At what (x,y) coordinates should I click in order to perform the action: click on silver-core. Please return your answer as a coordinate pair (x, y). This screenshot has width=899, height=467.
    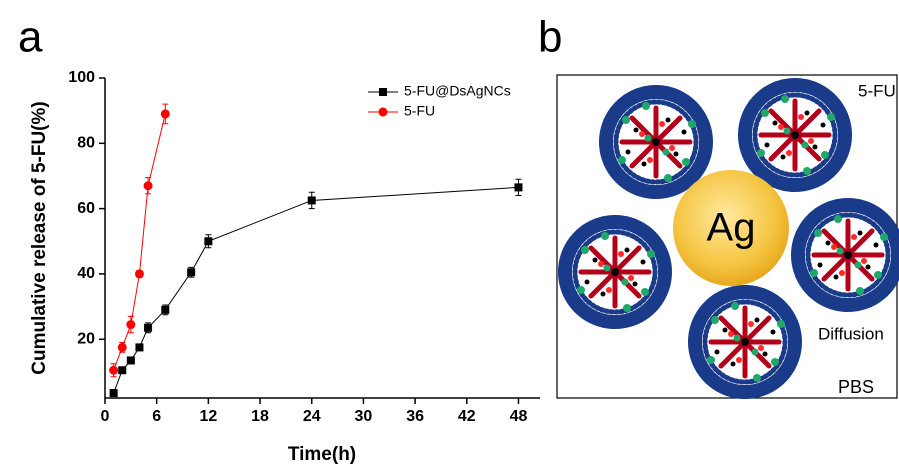
    Looking at the image, I should click on (731, 228).